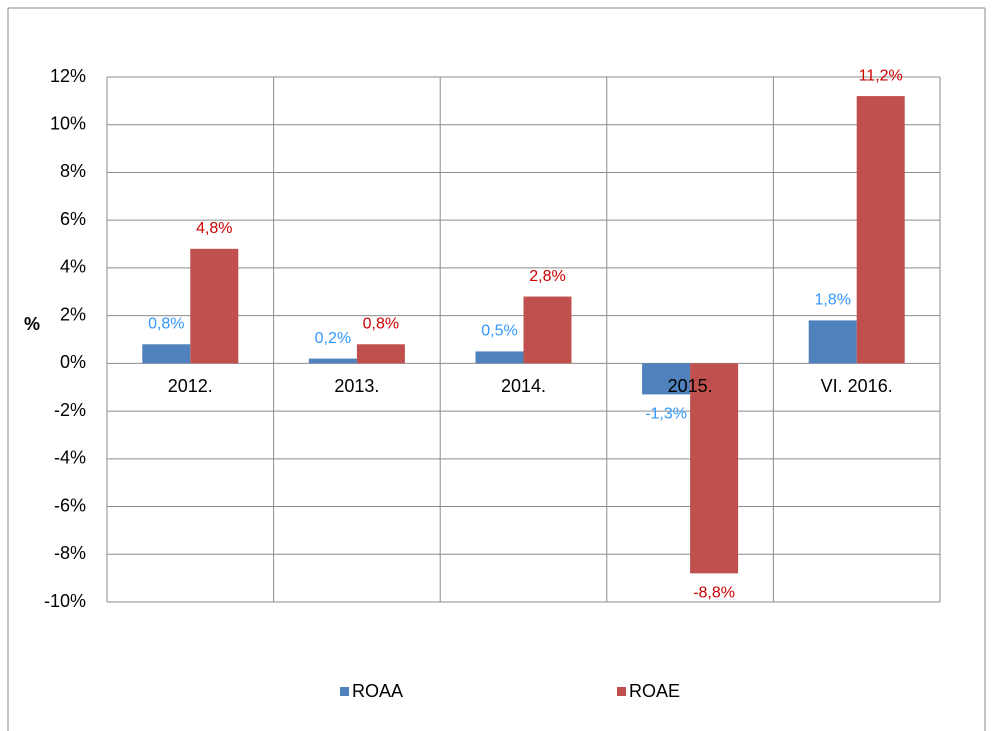  Describe the element at coordinates (690, 386) in the screenshot. I see `x-tick-label: 2015.` at that location.